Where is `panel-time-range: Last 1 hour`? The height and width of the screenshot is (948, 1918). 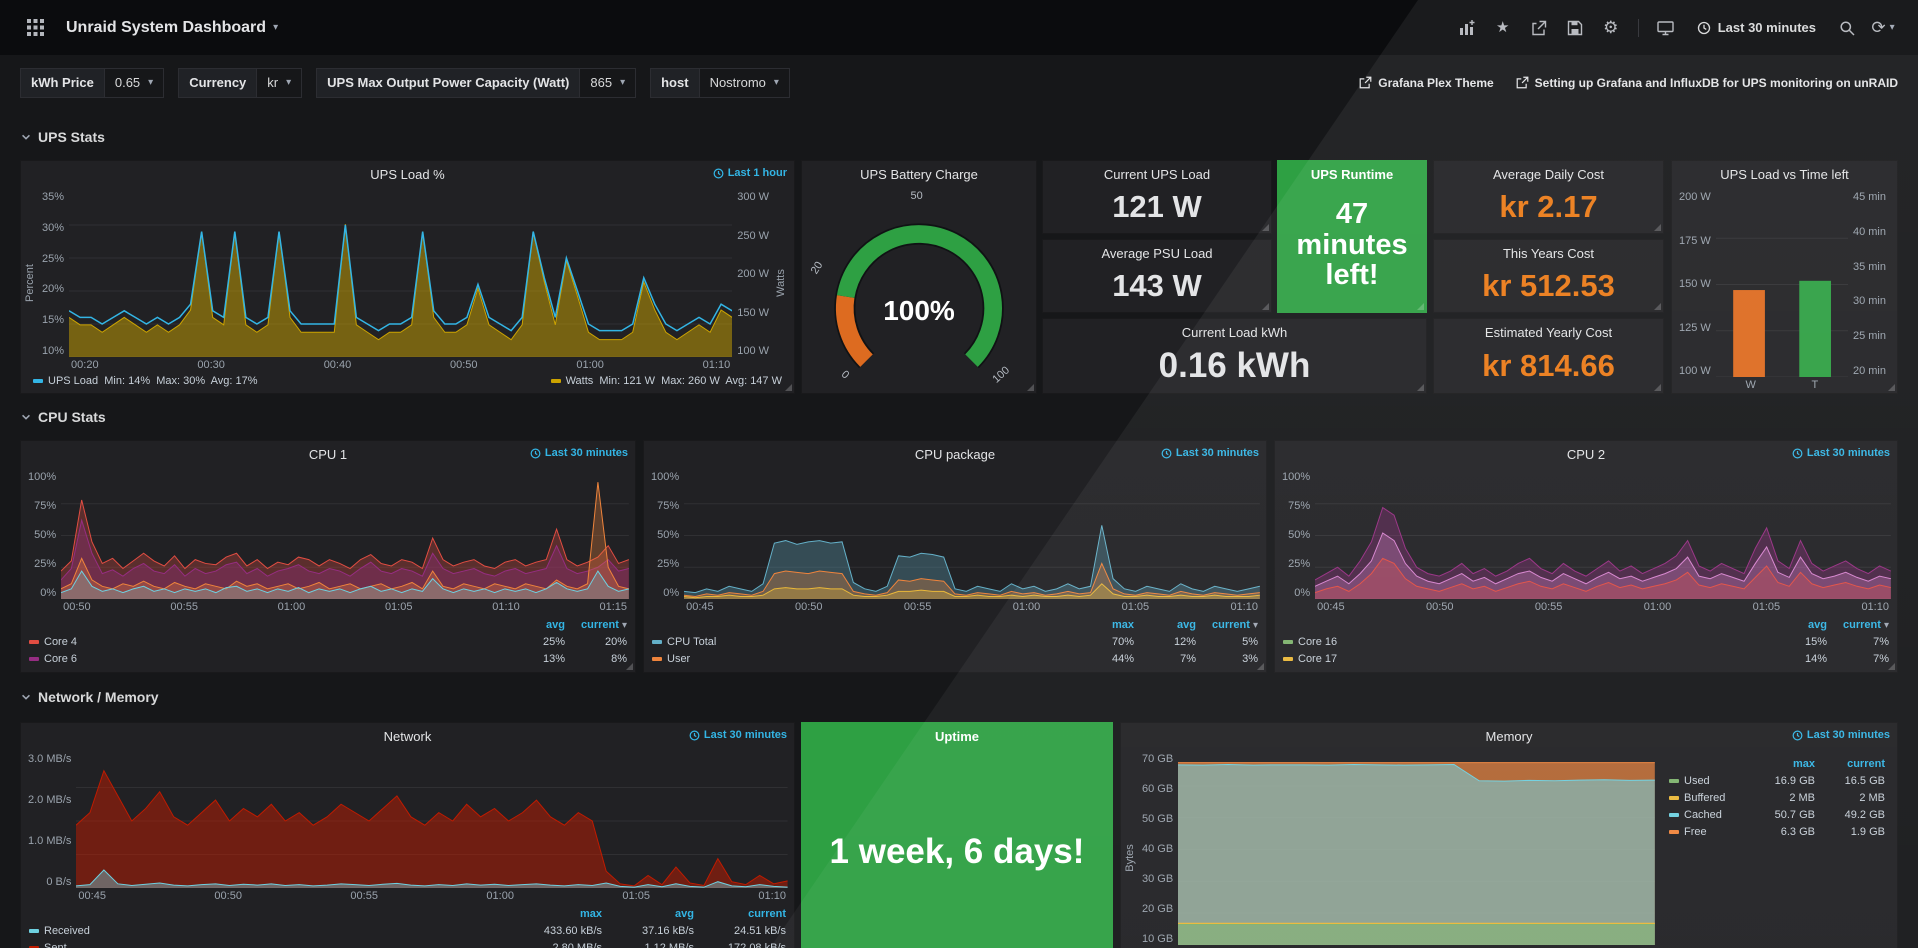 panel-time-range: Last 1 hour is located at coordinates (750, 173).